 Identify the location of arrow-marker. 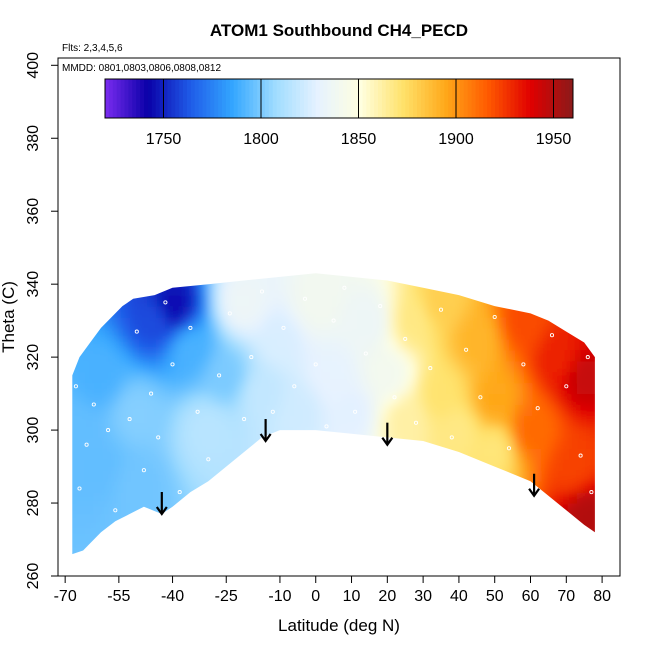
(387, 434).